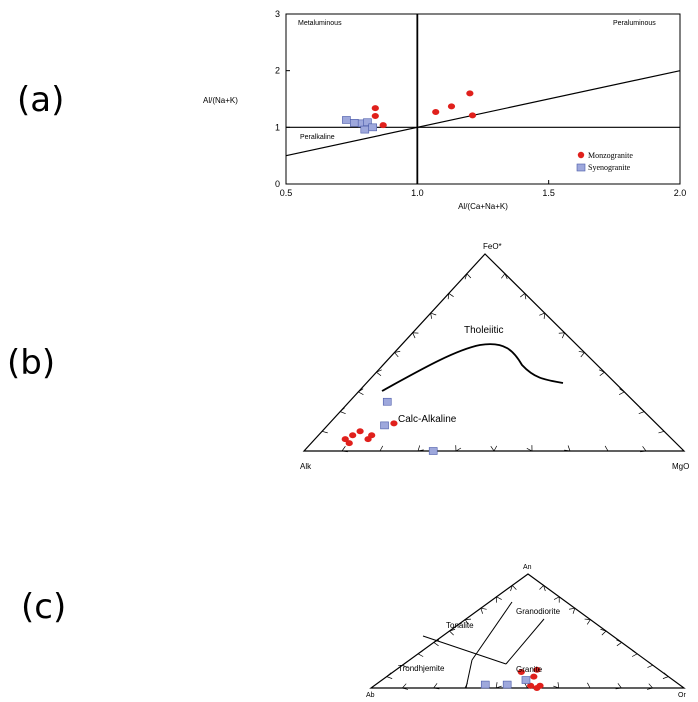 This screenshot has width=698, height=702. What do you see at coordinates (680, 193) in the screenshot?
I see `chart-a-xtick-label: 2.0` at bounding box center [680, 193].